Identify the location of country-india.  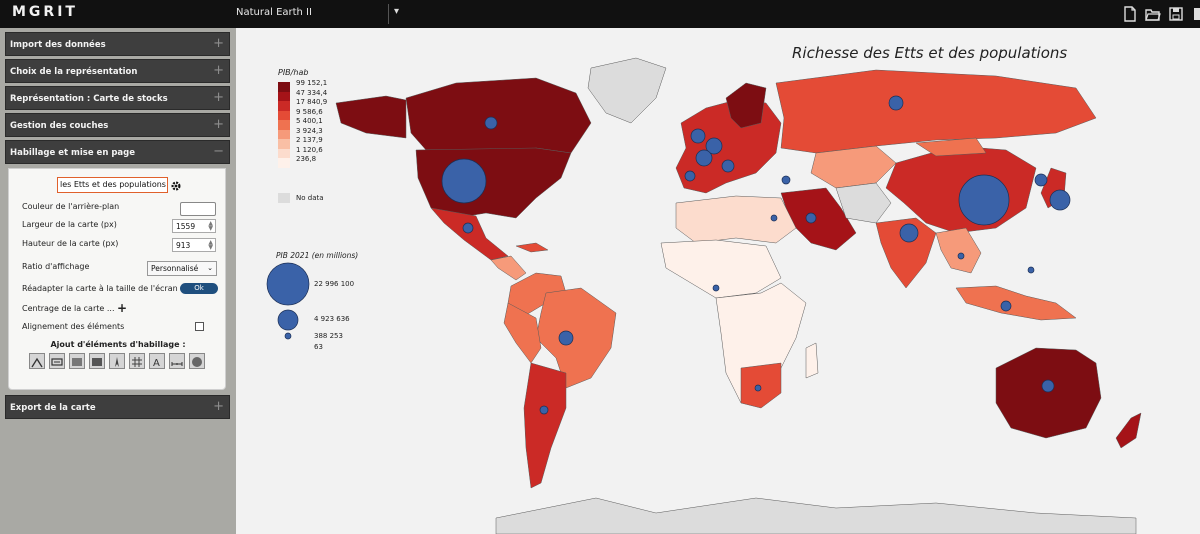
(906, 253).